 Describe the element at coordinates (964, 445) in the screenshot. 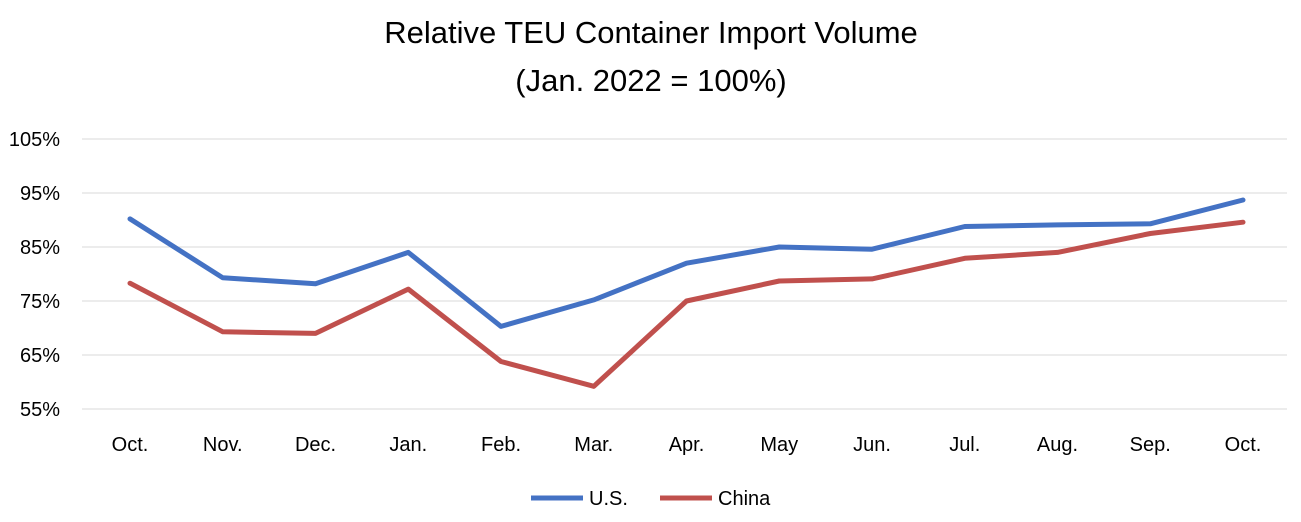

I see `x-tick-label: Jul.` at that location.